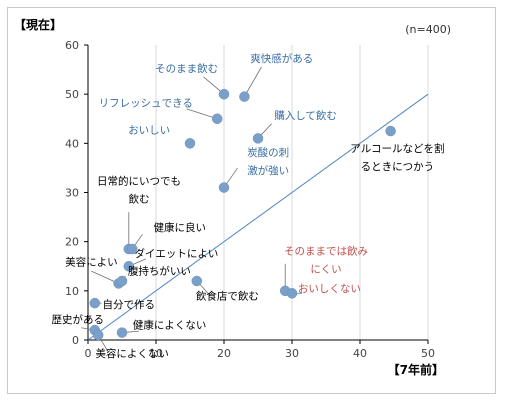 The image size is (505, 400). Describe the element at coordinates (268, 170) in the screenshot. I see `point-label: 激が強い` at that location.